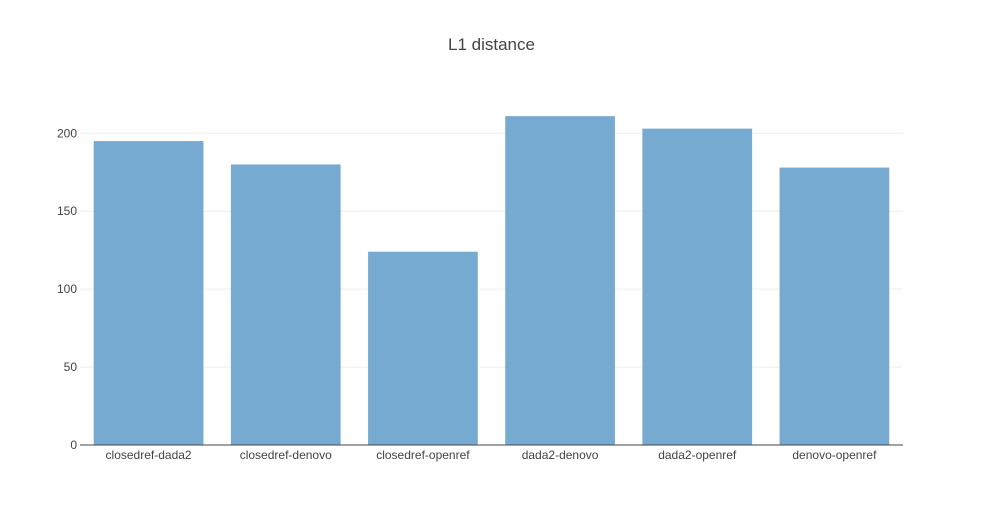 The height and width of the screenshot is (525, 983). What do you see at coordinates (423, 348) in the screenshot?
I see `bar-closedref-openref` at bounding box center [423, 348].